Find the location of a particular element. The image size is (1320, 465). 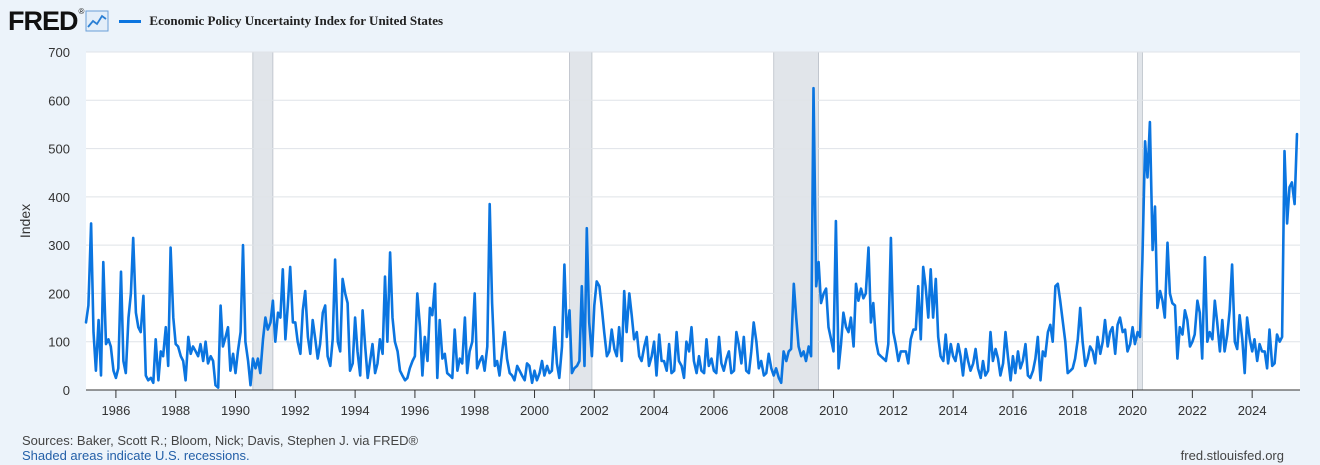

x-tick-label: 1996 is located at coordinates (414, 410).